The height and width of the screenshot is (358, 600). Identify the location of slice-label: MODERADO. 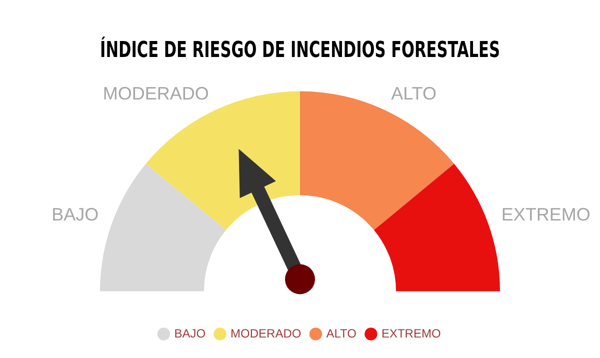
(155, 94).